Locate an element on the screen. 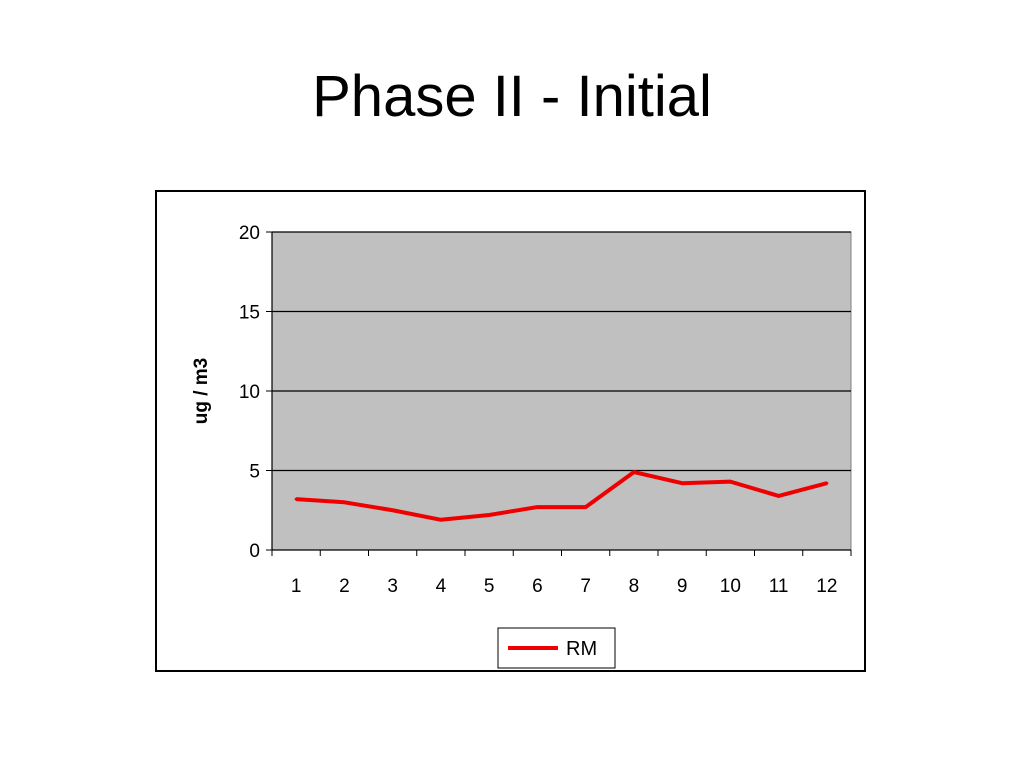 This screenshot has width=1024, height=768. y-tick-label-5: 5 is located at coordinates (254, 472).